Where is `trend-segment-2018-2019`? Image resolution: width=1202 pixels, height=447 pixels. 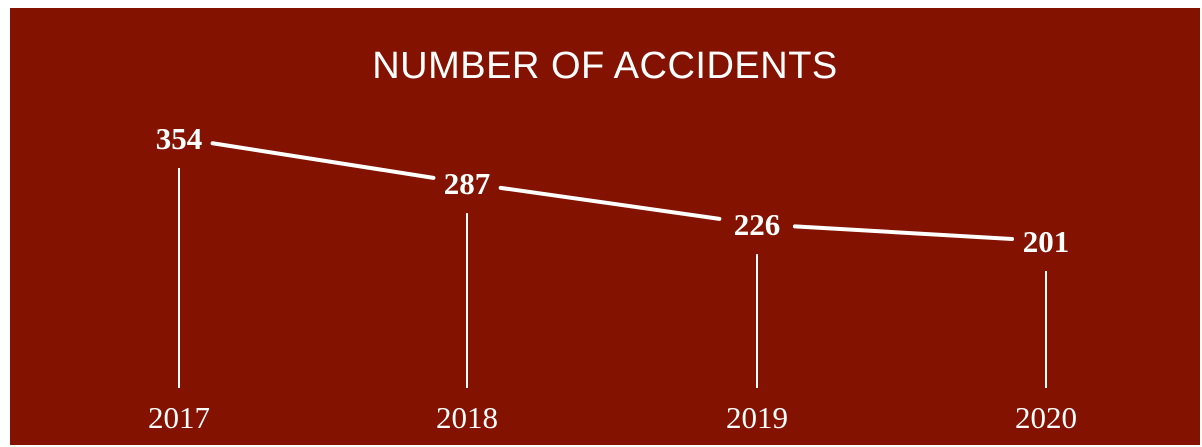 trend-segment-2018-2019 is located at coordinates (610, 203).